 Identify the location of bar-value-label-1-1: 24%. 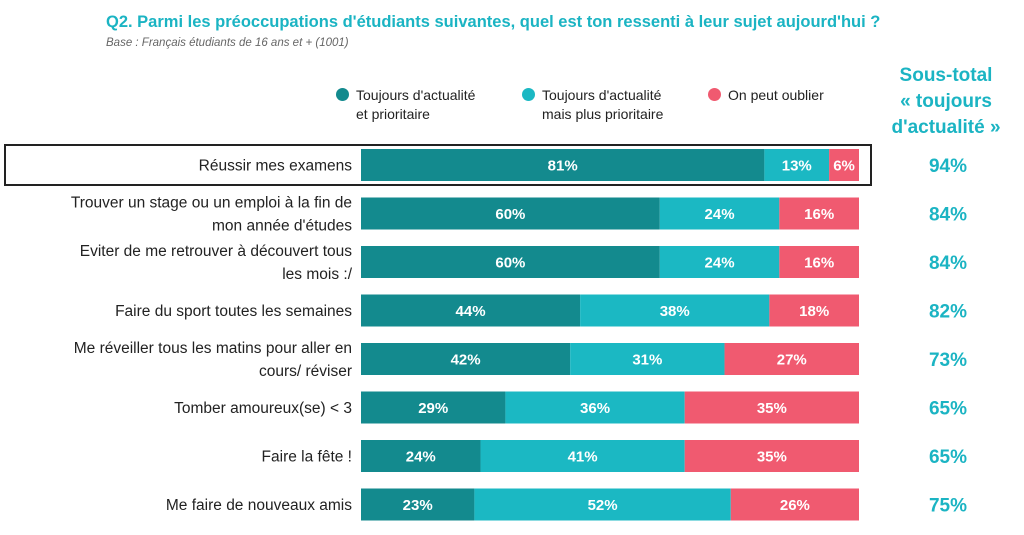
(720, 214).